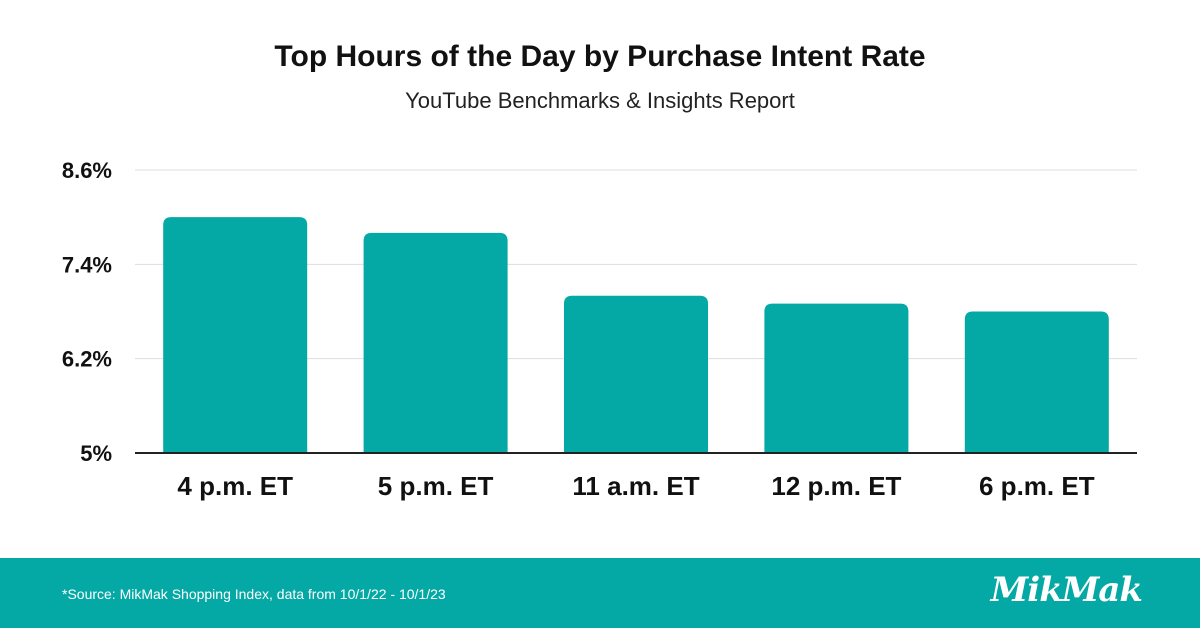 This screenshot has height=628, width=1200. I want to click on y-tick-label: 8.6%, so click(87, 170).